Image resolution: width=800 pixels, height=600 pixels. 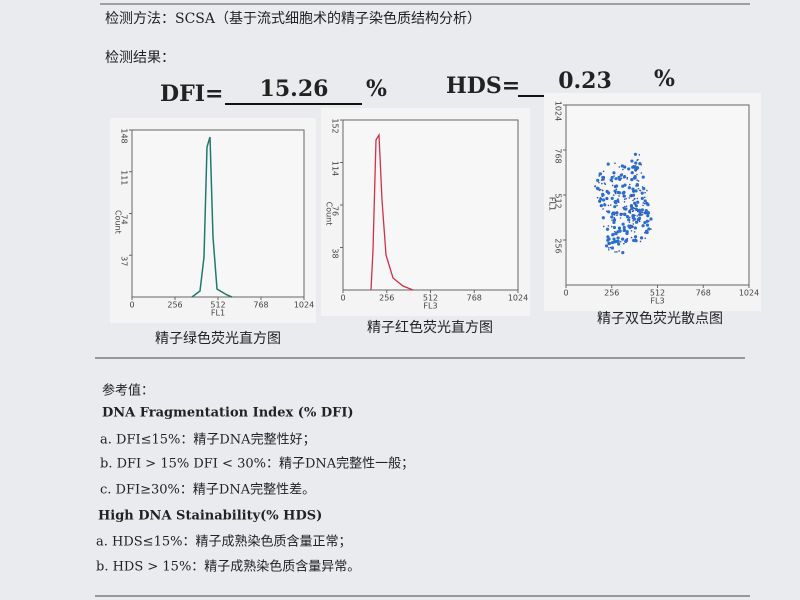 What do you see at coordinates (118, 222) in the screenshot?
I see `y-axis-label: Count` at bounding box center [118, 222].